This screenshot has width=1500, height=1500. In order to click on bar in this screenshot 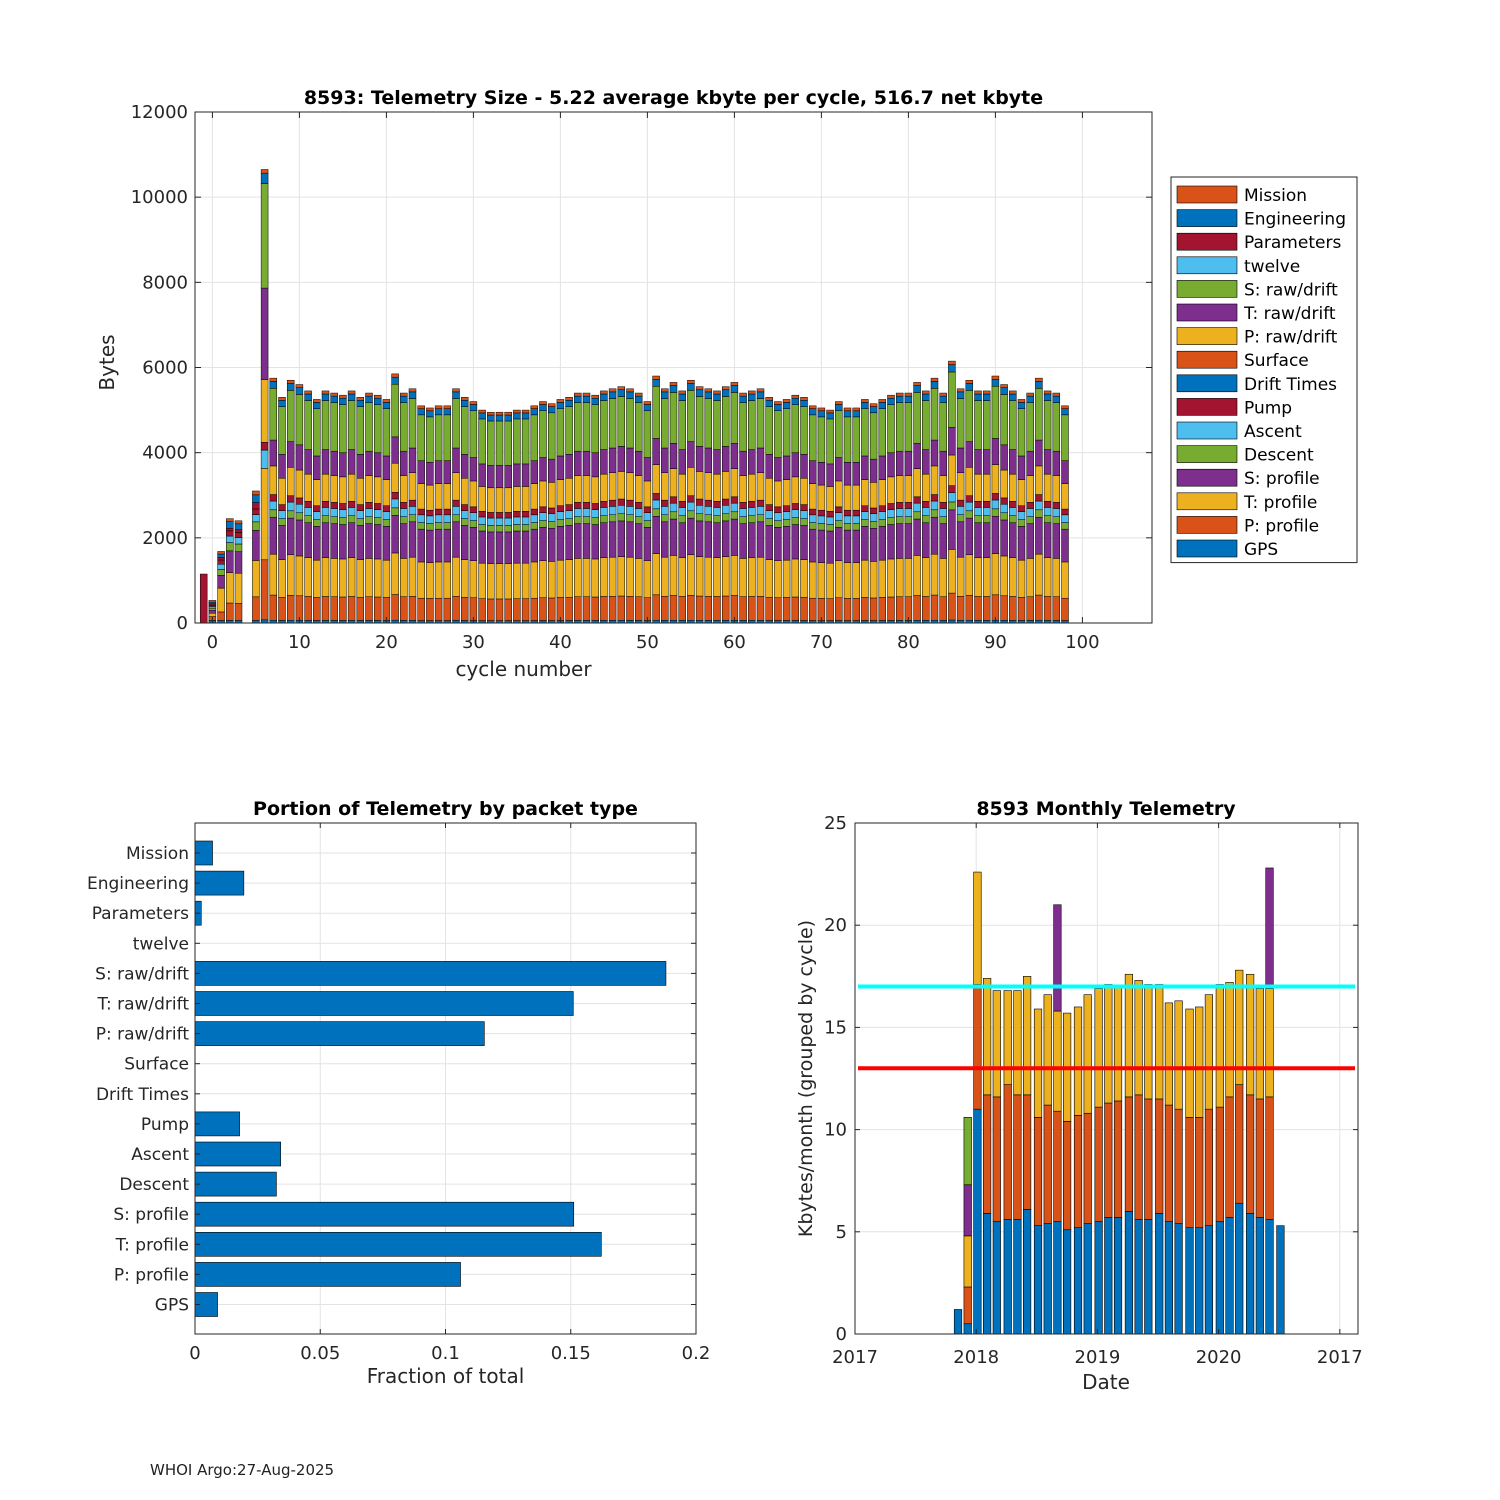, I will do `click(217, 1124)`.